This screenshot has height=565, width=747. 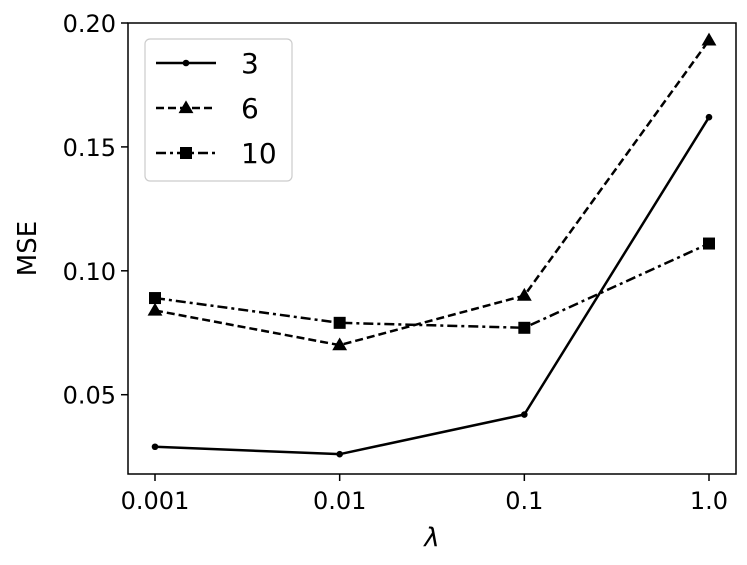 I want to click on x-tick-label: 0.1, so click(x=524, y=501).